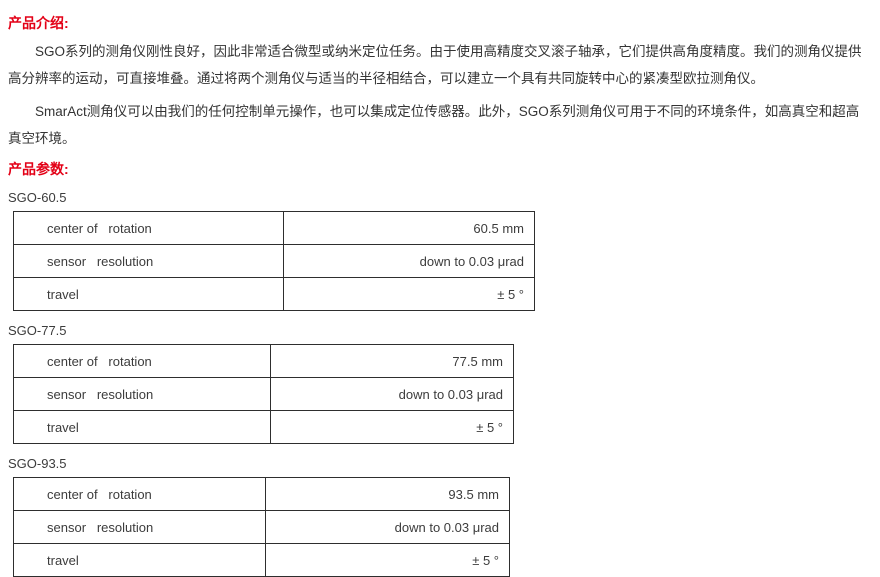  I want to click on product-model-label: SGO-60.5, so click(37, 197).